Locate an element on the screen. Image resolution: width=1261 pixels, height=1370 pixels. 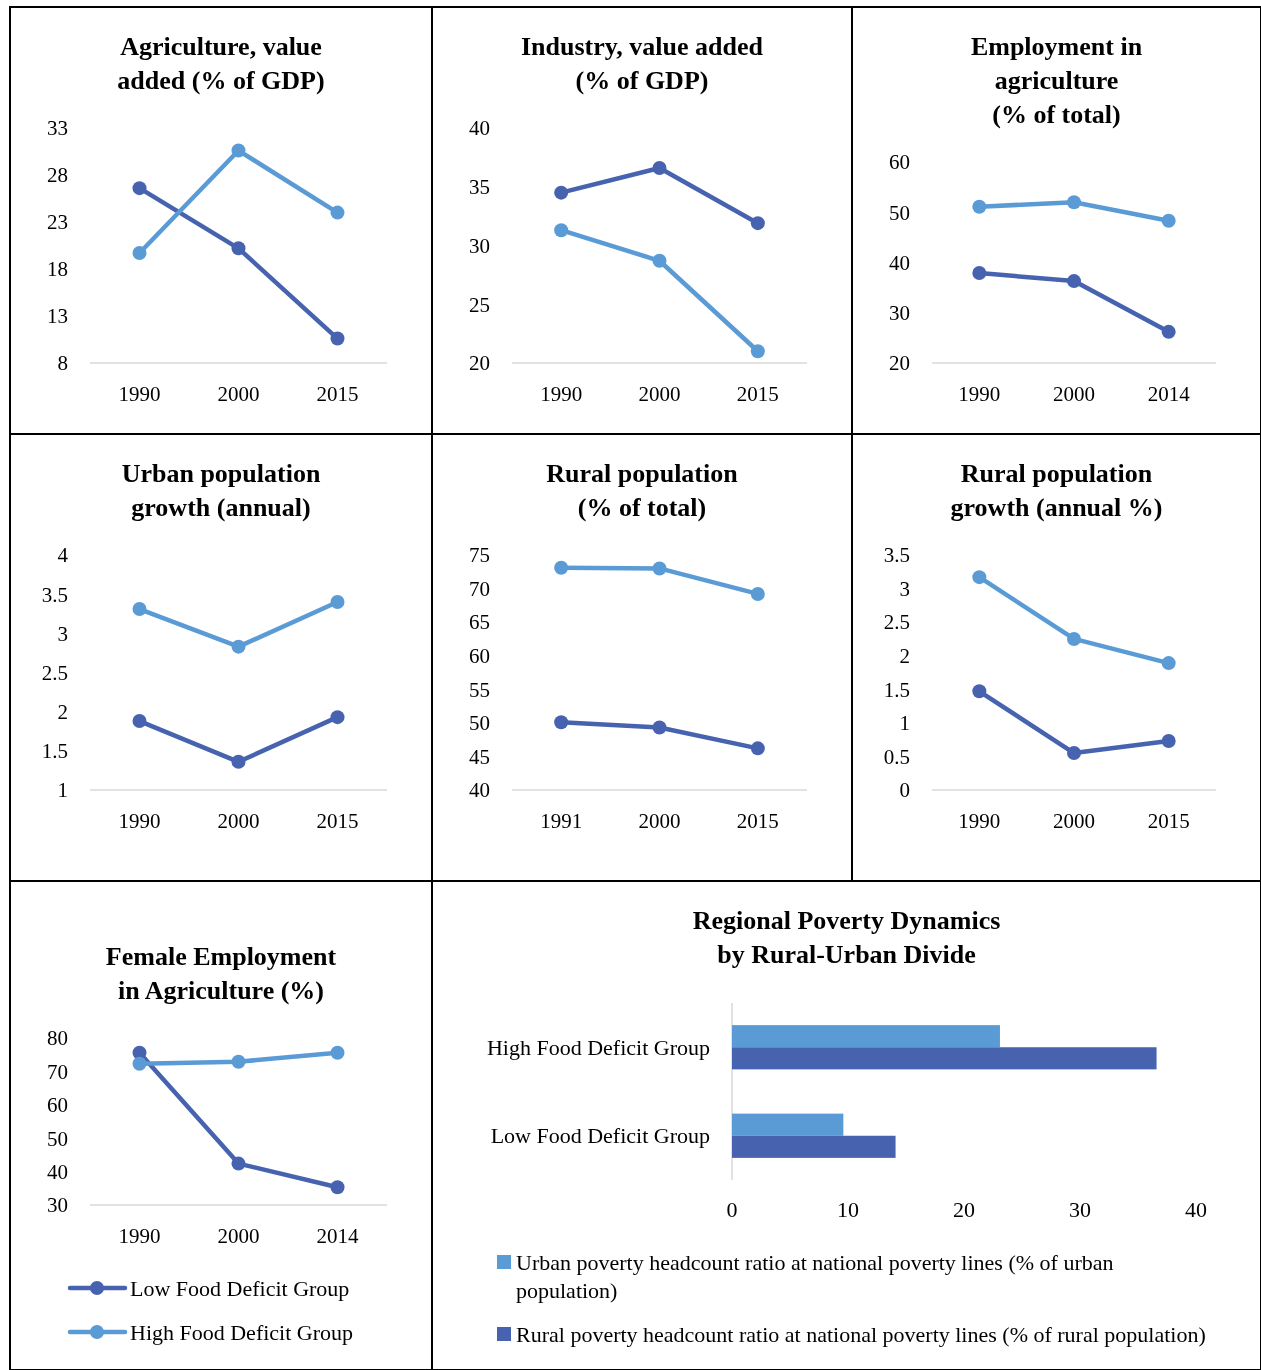
chart-title: Industry, value added (% of GDP) is located at coordinates (642, 63).